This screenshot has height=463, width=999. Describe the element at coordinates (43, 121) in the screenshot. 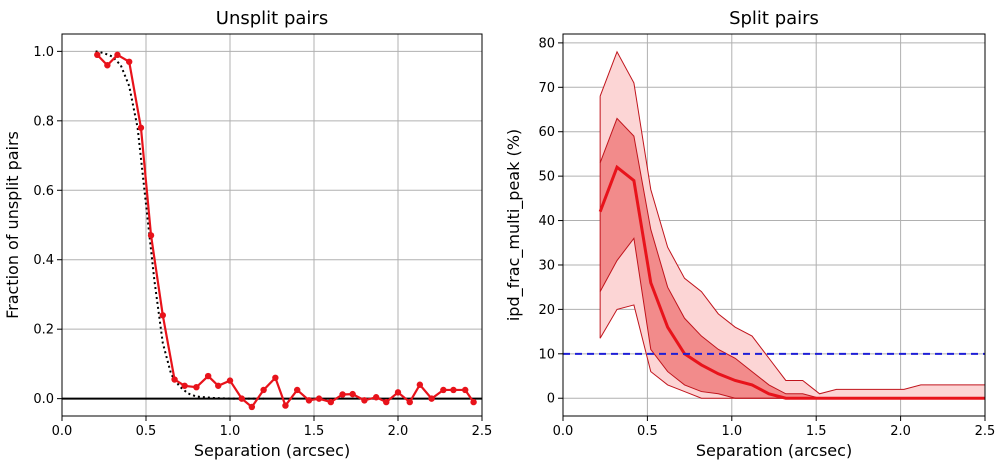

I see `y-tick-label: 0.8` at that location.